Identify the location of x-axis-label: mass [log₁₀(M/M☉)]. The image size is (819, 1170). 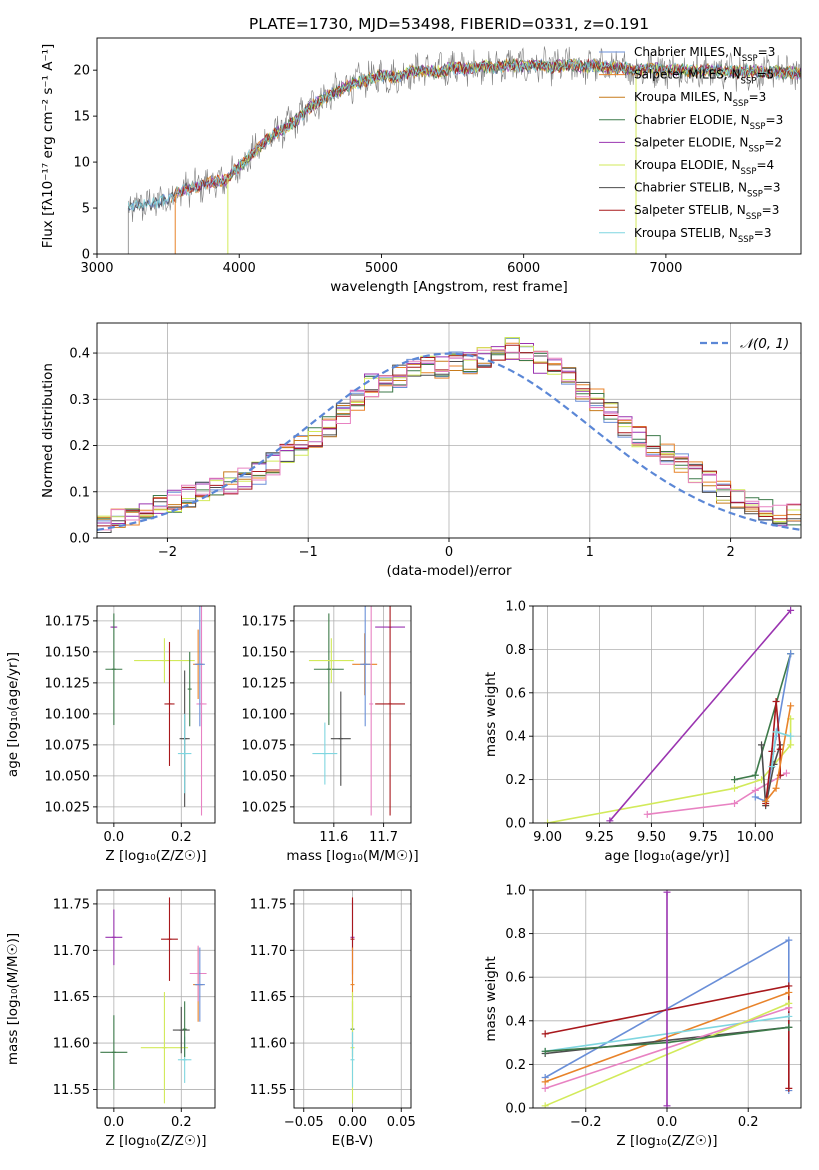
(352, 856).